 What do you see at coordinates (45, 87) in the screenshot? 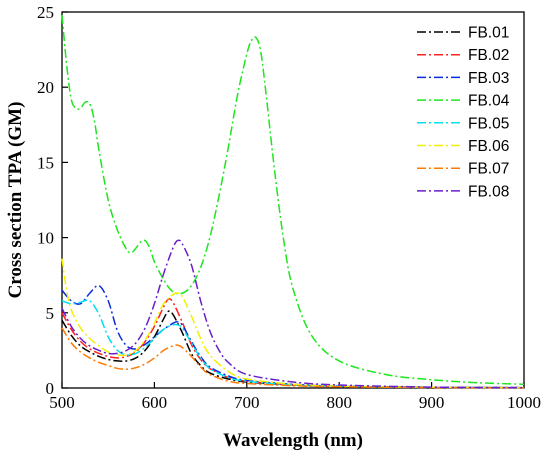
I see `y-tick-label: 20` at bounding box center [45, 87].